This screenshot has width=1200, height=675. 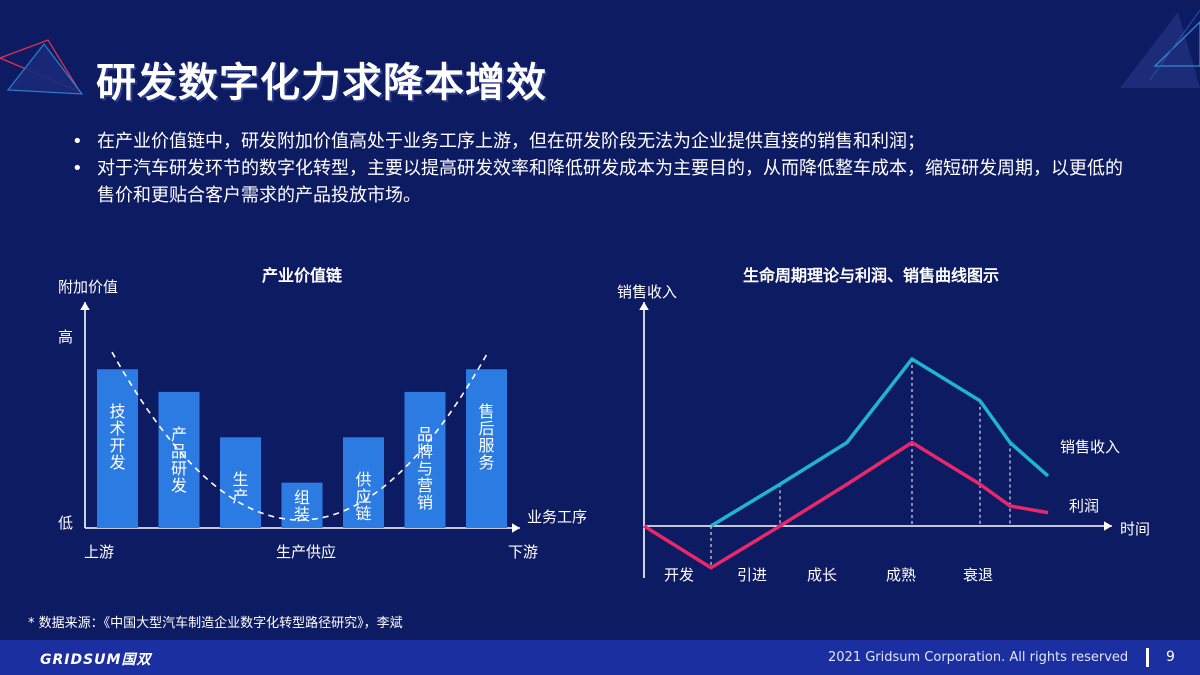 What do you see at coordinates (302, 275) in the screenshot?
I see `value-chain-chart-title: 产业价值链` at bounding box center [302, 275].